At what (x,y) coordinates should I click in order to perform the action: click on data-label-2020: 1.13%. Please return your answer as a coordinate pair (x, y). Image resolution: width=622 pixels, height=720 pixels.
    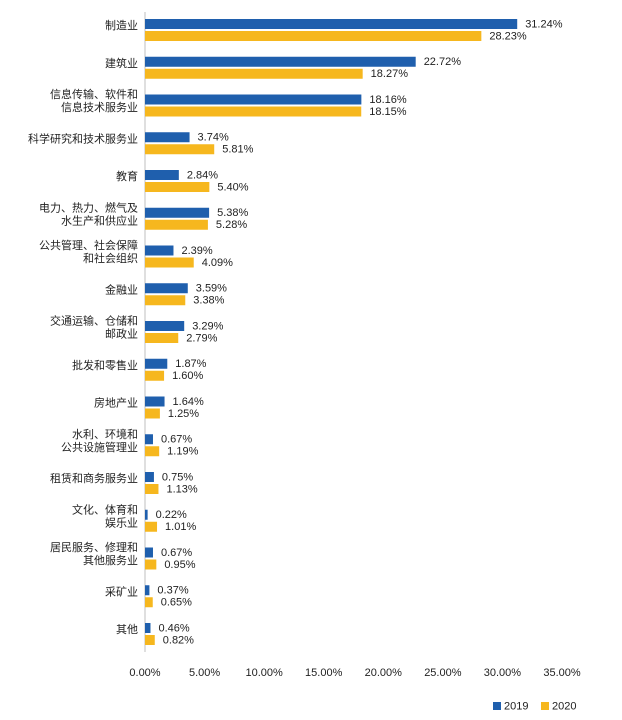
    Looking at the image, I should click on (181, 489).